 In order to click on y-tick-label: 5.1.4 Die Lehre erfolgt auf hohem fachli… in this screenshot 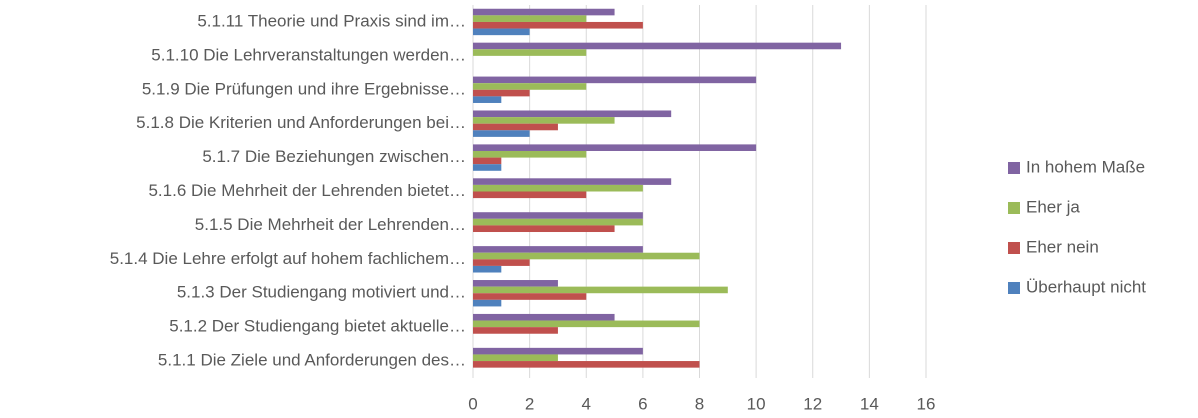, I will do `click(288, 258)`.